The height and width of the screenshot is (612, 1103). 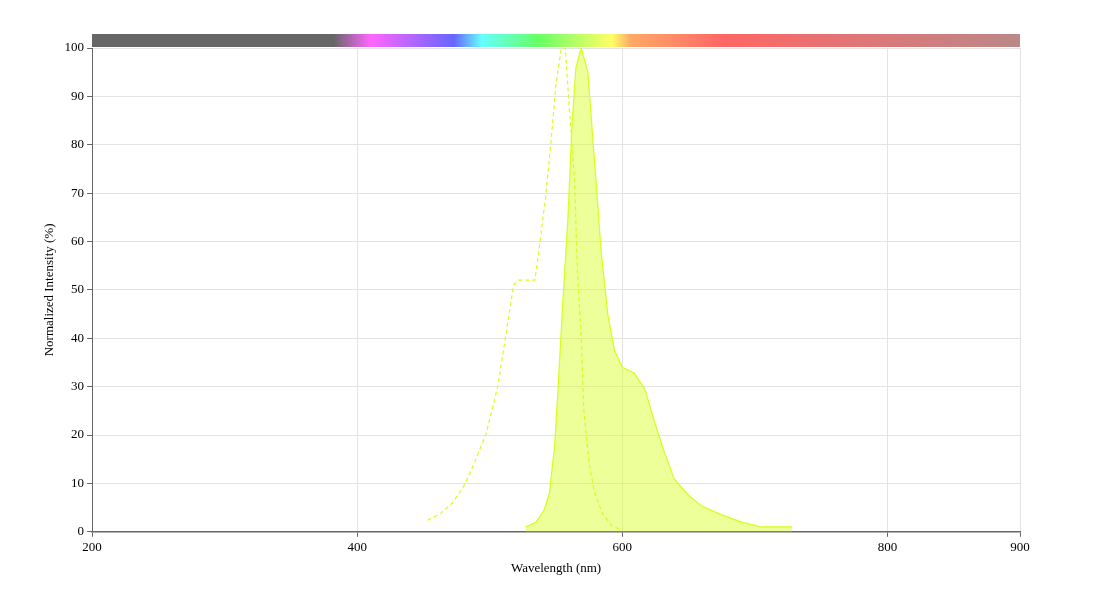 What do you see at coordinates (49, 290) in the screenshot?
I see `y-axis-title: Normalized Intensity (%)` at bounding box center [49, 290].